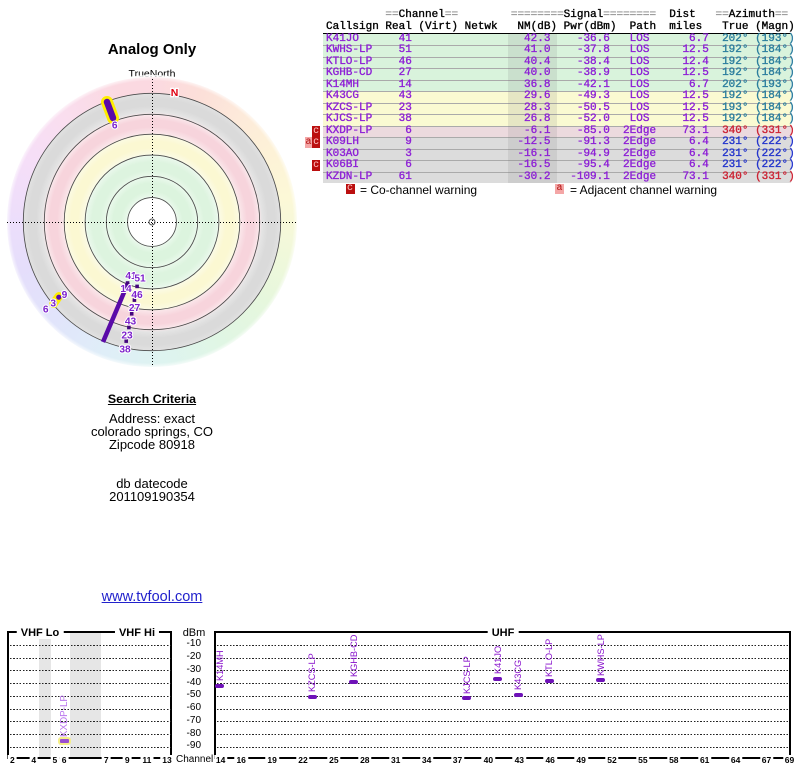 This screenshot has width=800, height=768. I want to click on svg-text: 14, so click(126, 289).